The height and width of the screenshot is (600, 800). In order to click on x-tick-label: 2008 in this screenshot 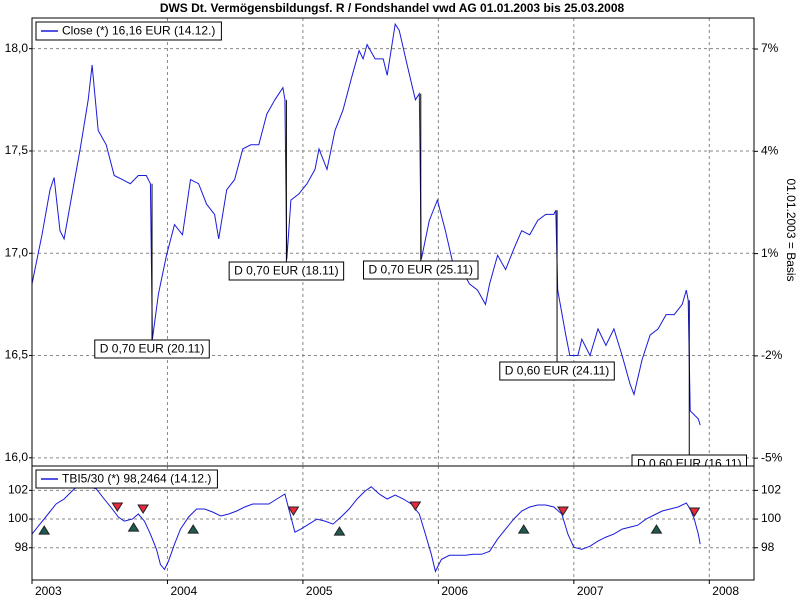, I will do `click(725, 591)`.